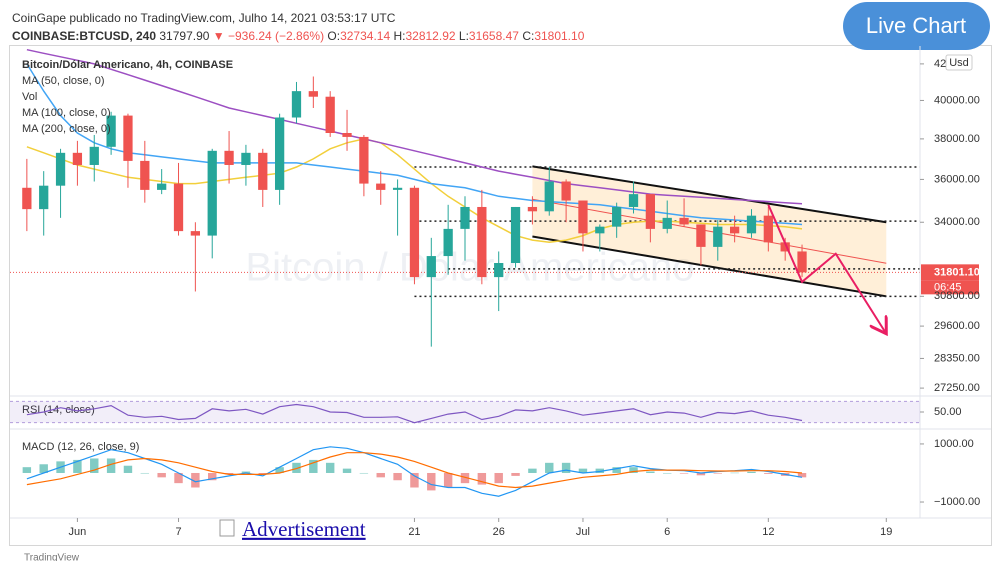 This screenshot has height=561, width=1002. I want to click on live-chart-button: Live Chart, so click(916, 26).